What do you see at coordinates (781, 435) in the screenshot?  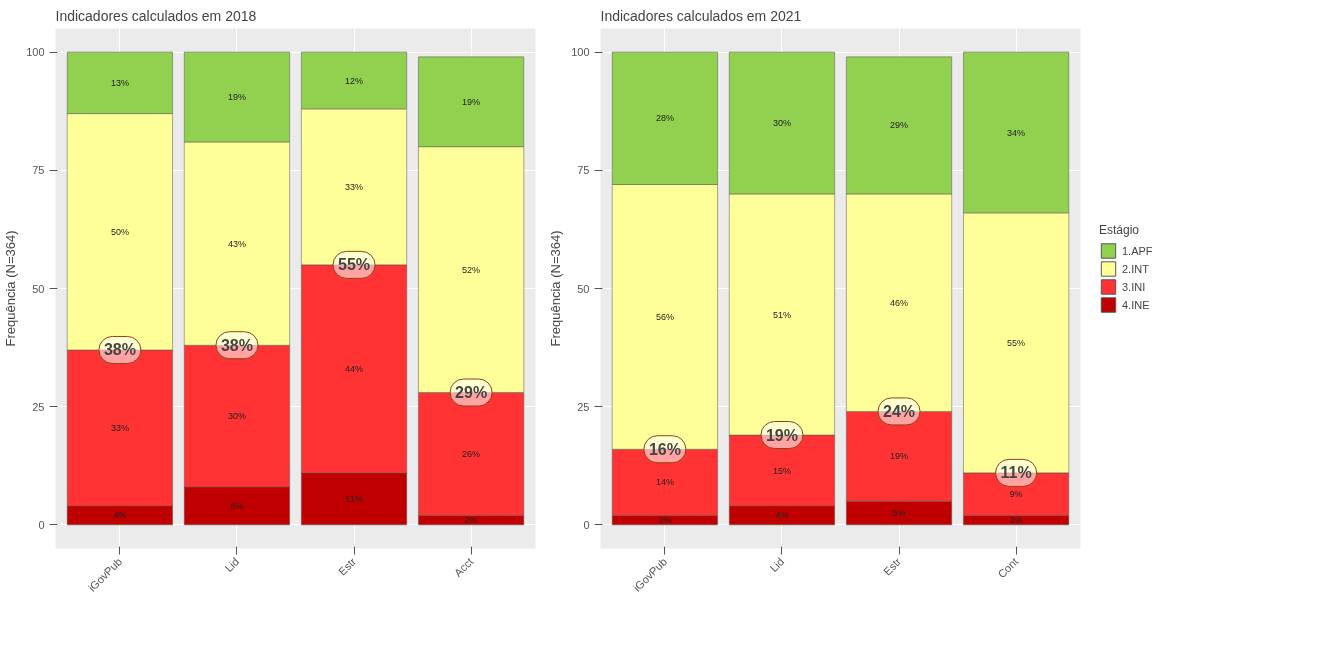 I see `annotation: 19%` at bounding box center [781, 435].